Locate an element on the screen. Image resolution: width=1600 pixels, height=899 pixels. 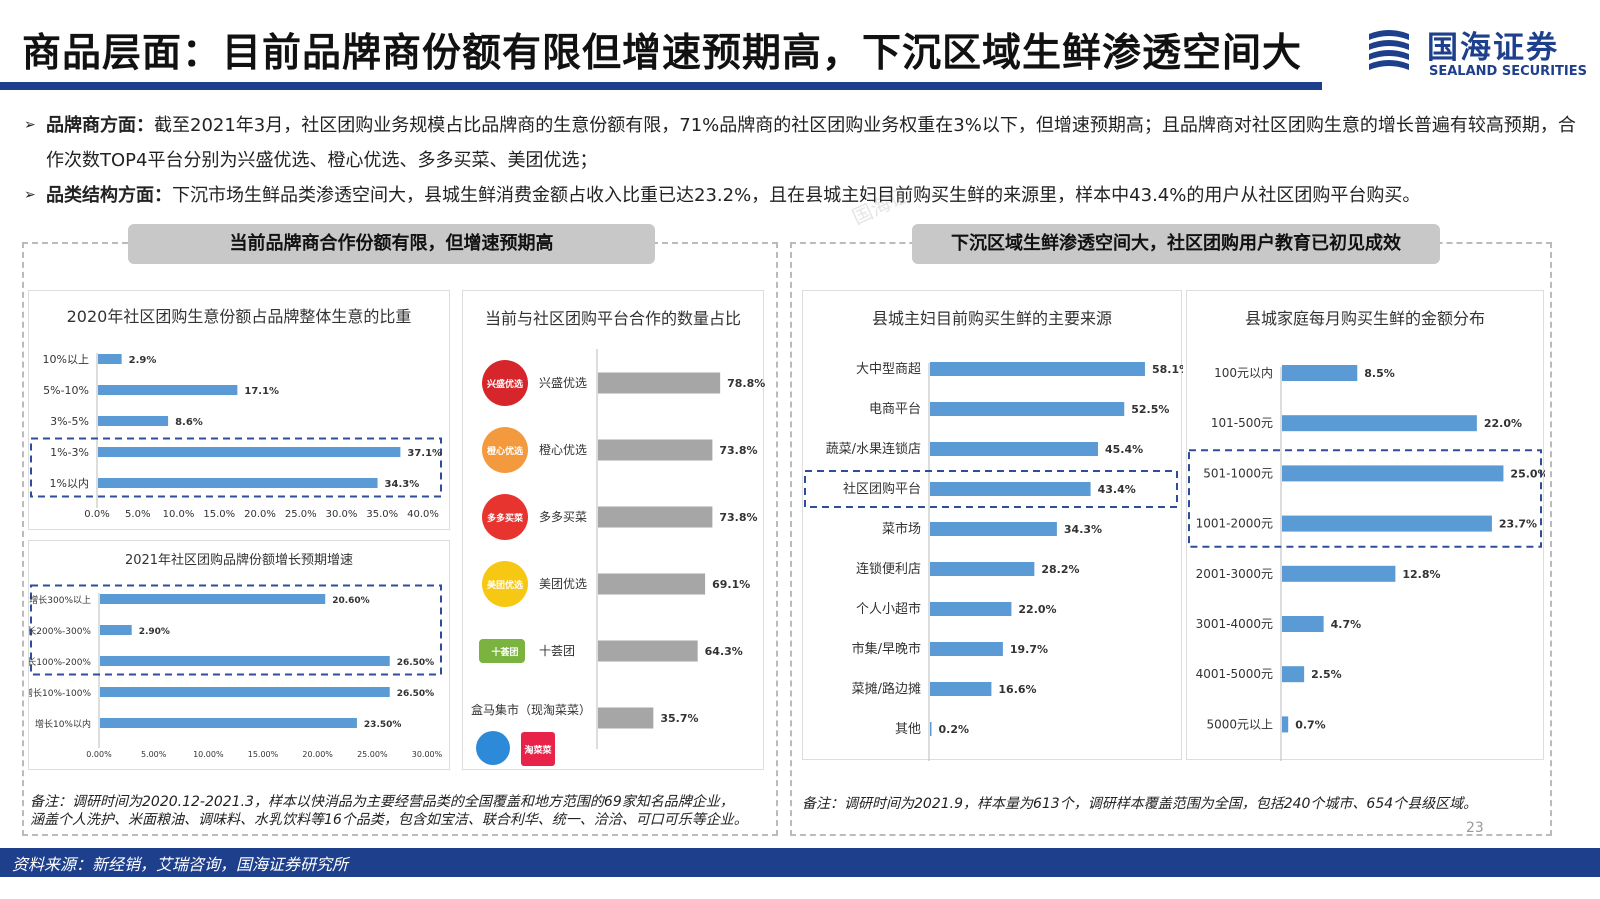
category-label: 101-500元 is located at coordinates (1242, 423).